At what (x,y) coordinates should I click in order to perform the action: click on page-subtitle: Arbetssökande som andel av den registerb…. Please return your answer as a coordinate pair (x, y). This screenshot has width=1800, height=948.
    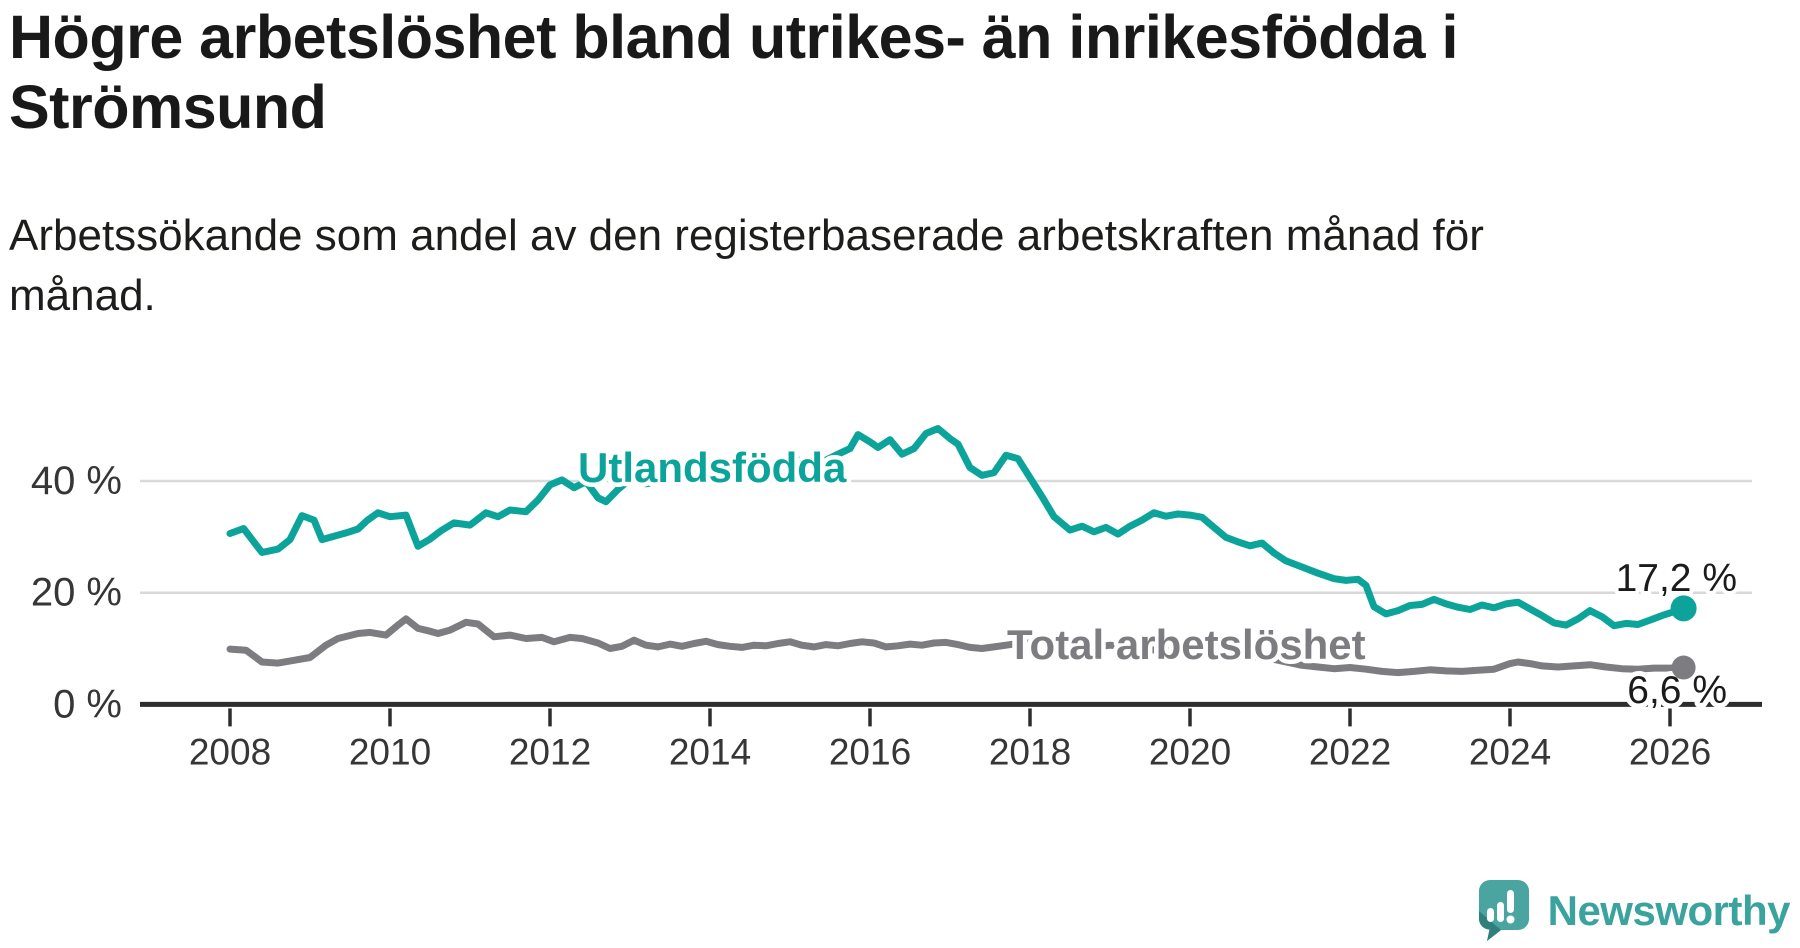
    Looking at the image, I should click on (746, 265).